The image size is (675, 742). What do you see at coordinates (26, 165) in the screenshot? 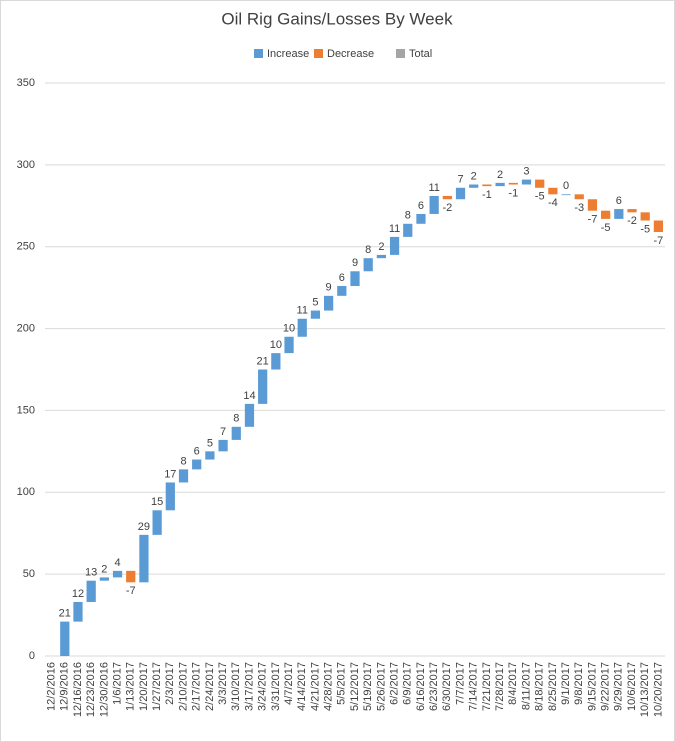
I see `y-tick-label: 300` at bounding box center [26, 165].